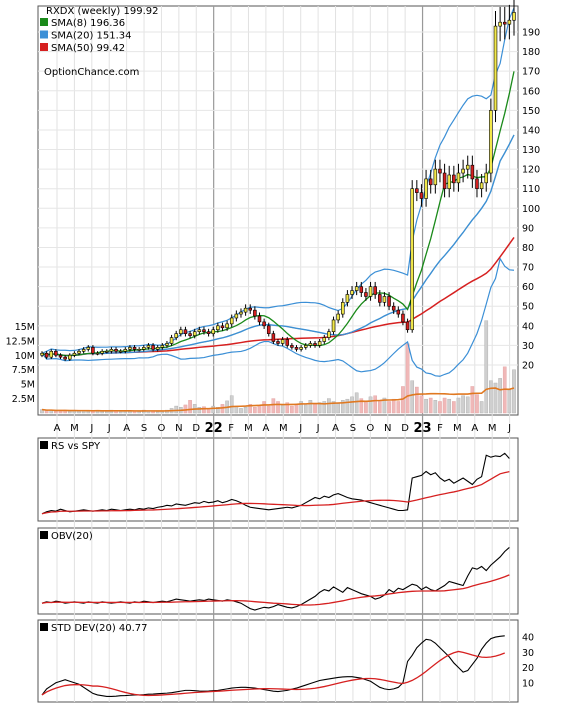 This screenshot has width=562, height=706. I want to click on price-tick: 80, so click(528, 248).